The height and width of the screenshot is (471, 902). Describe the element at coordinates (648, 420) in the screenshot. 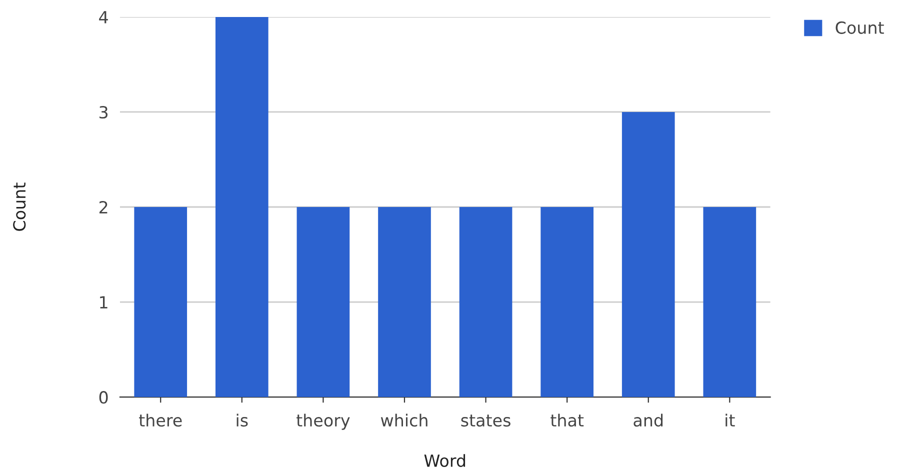

I see `x-tick-label: and` at that location.